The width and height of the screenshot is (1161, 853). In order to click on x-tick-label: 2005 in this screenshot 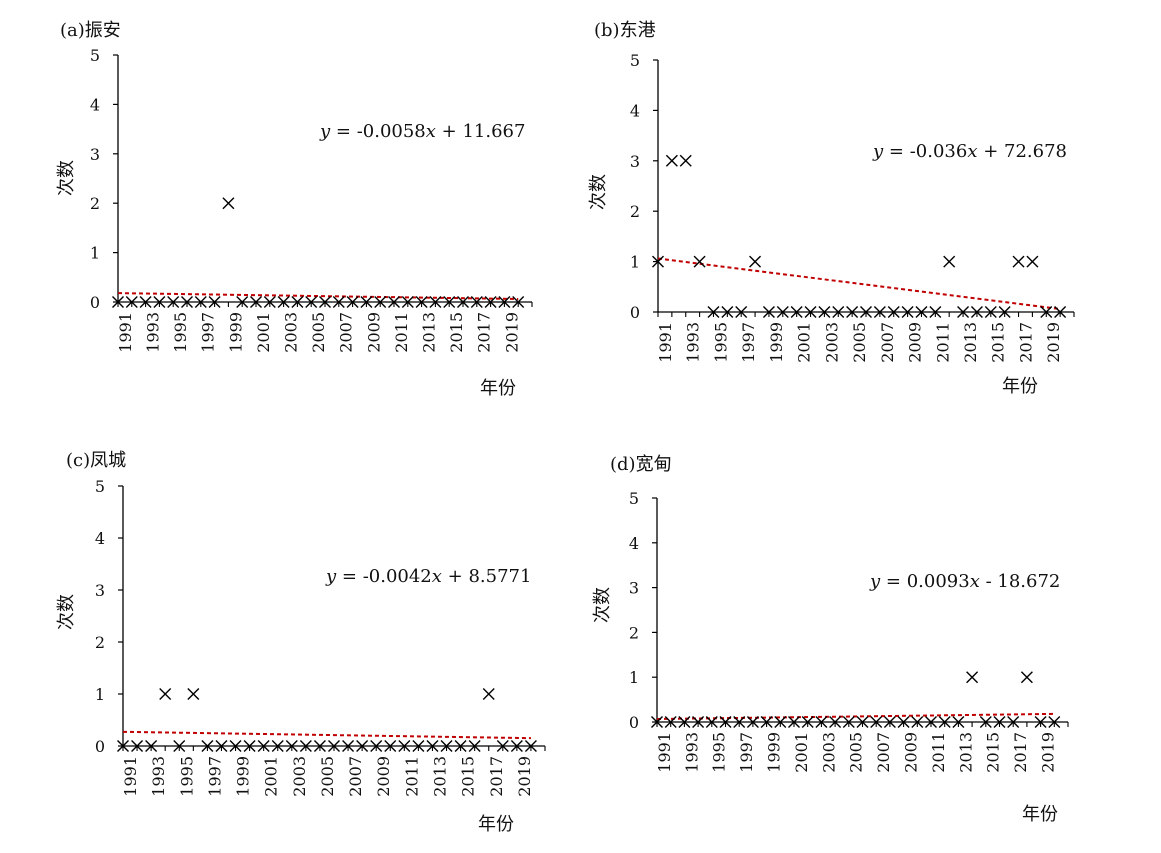, I will do `click(856, 752)`.